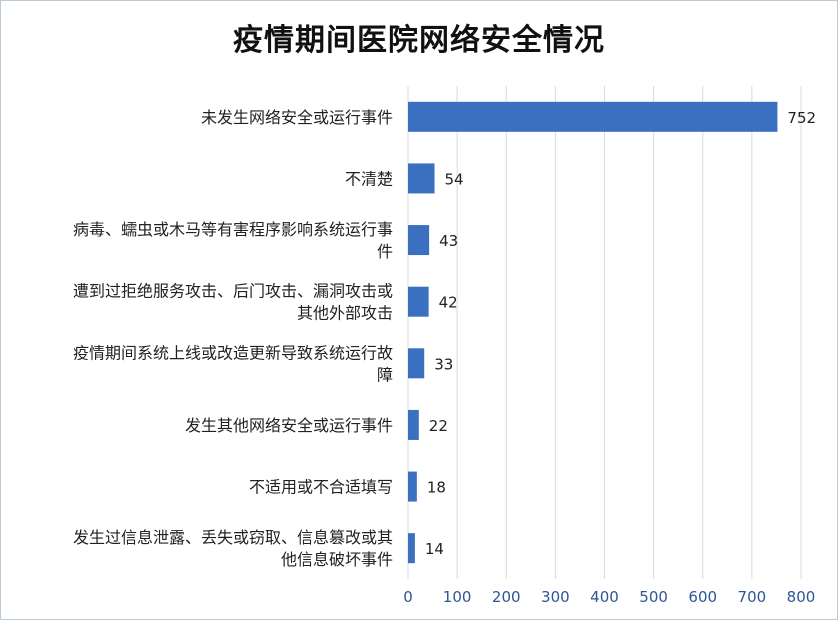 The width and height of the screenshot is (838, 620). Describe the element at coordinates (233, 537) in the screenshot. I see `category-label: 发生过信息泄露、丢失或窃取、信息篡改或其` at that location.